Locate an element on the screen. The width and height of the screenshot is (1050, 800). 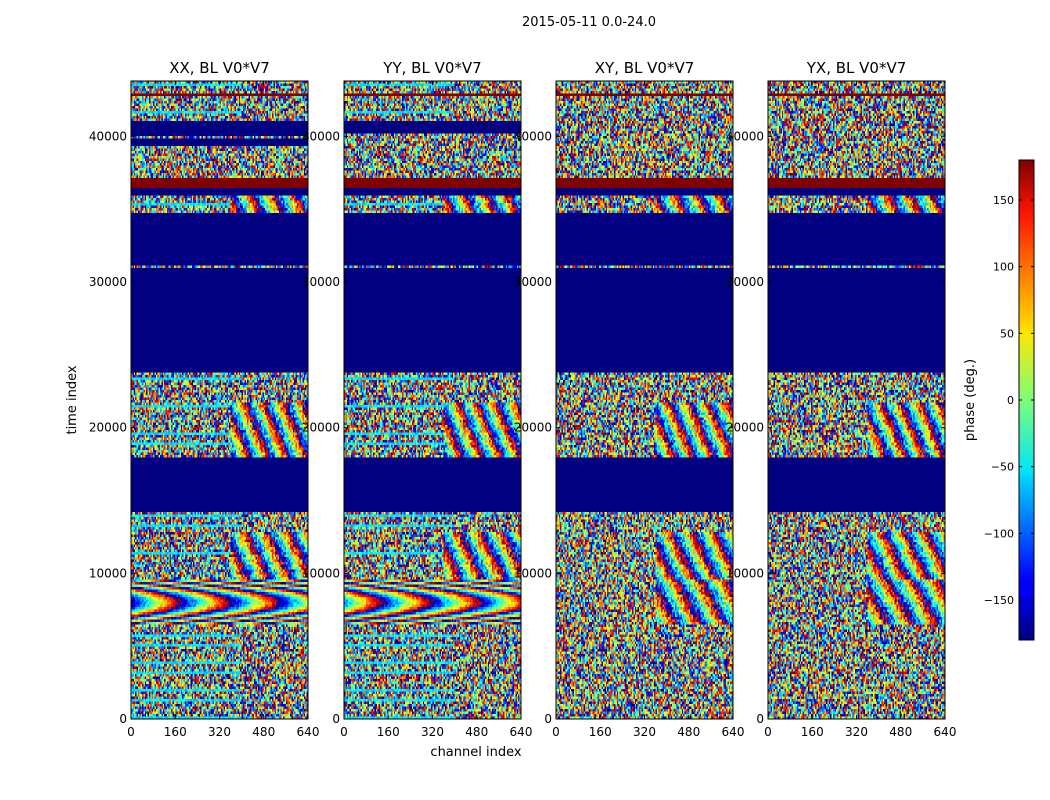
colorbar-tick-label: −150 is located at coordinates (999, 600).